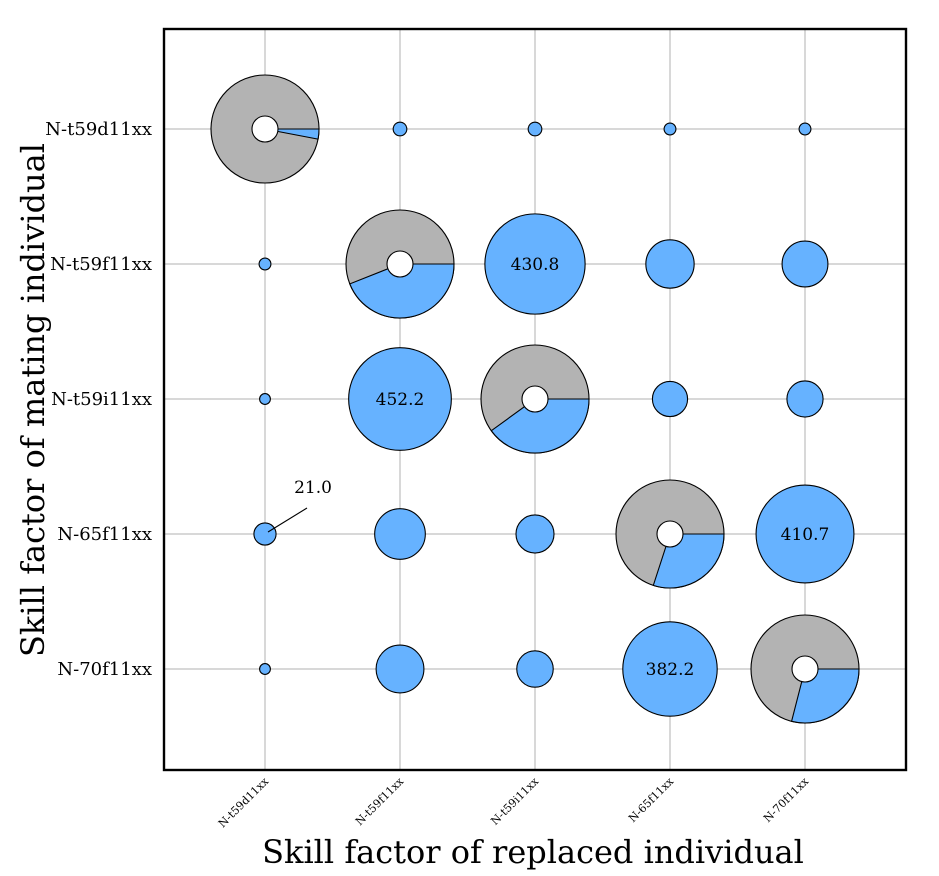 This screenshot has height=876, width=939. What do you see at coordinates (651, 799) in the screenshot?
I see `x-tick-label: N-65f11xx` at bounding box center [651, 799].